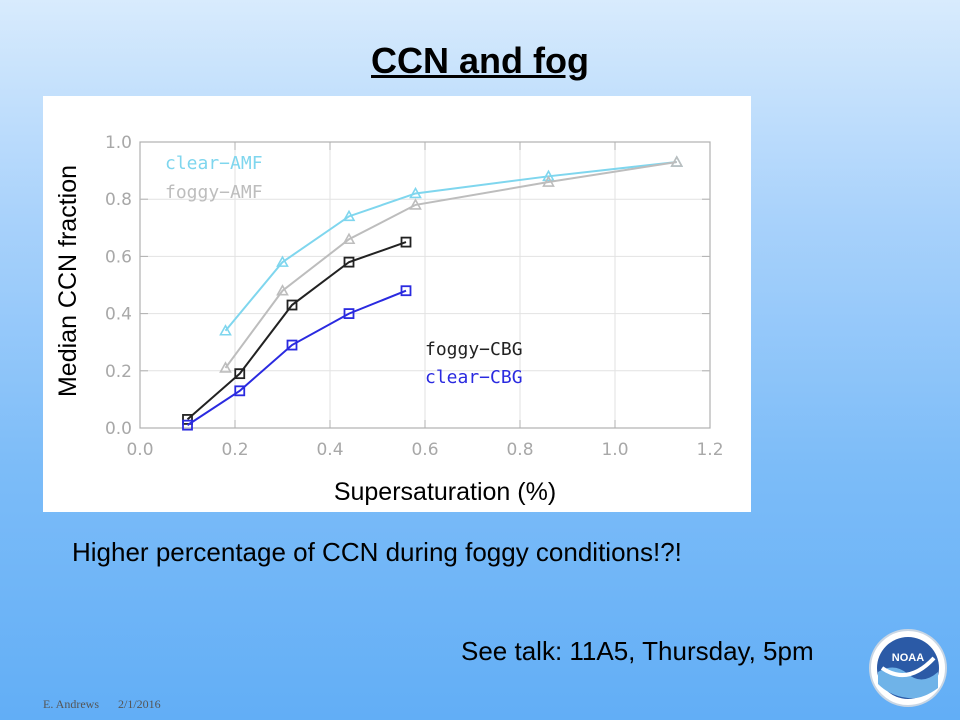  What do you see at coordinates (474, 377) in the screenshot?
I see `legend-entry-3: clear−CBG` at bounding box center [474, 377].